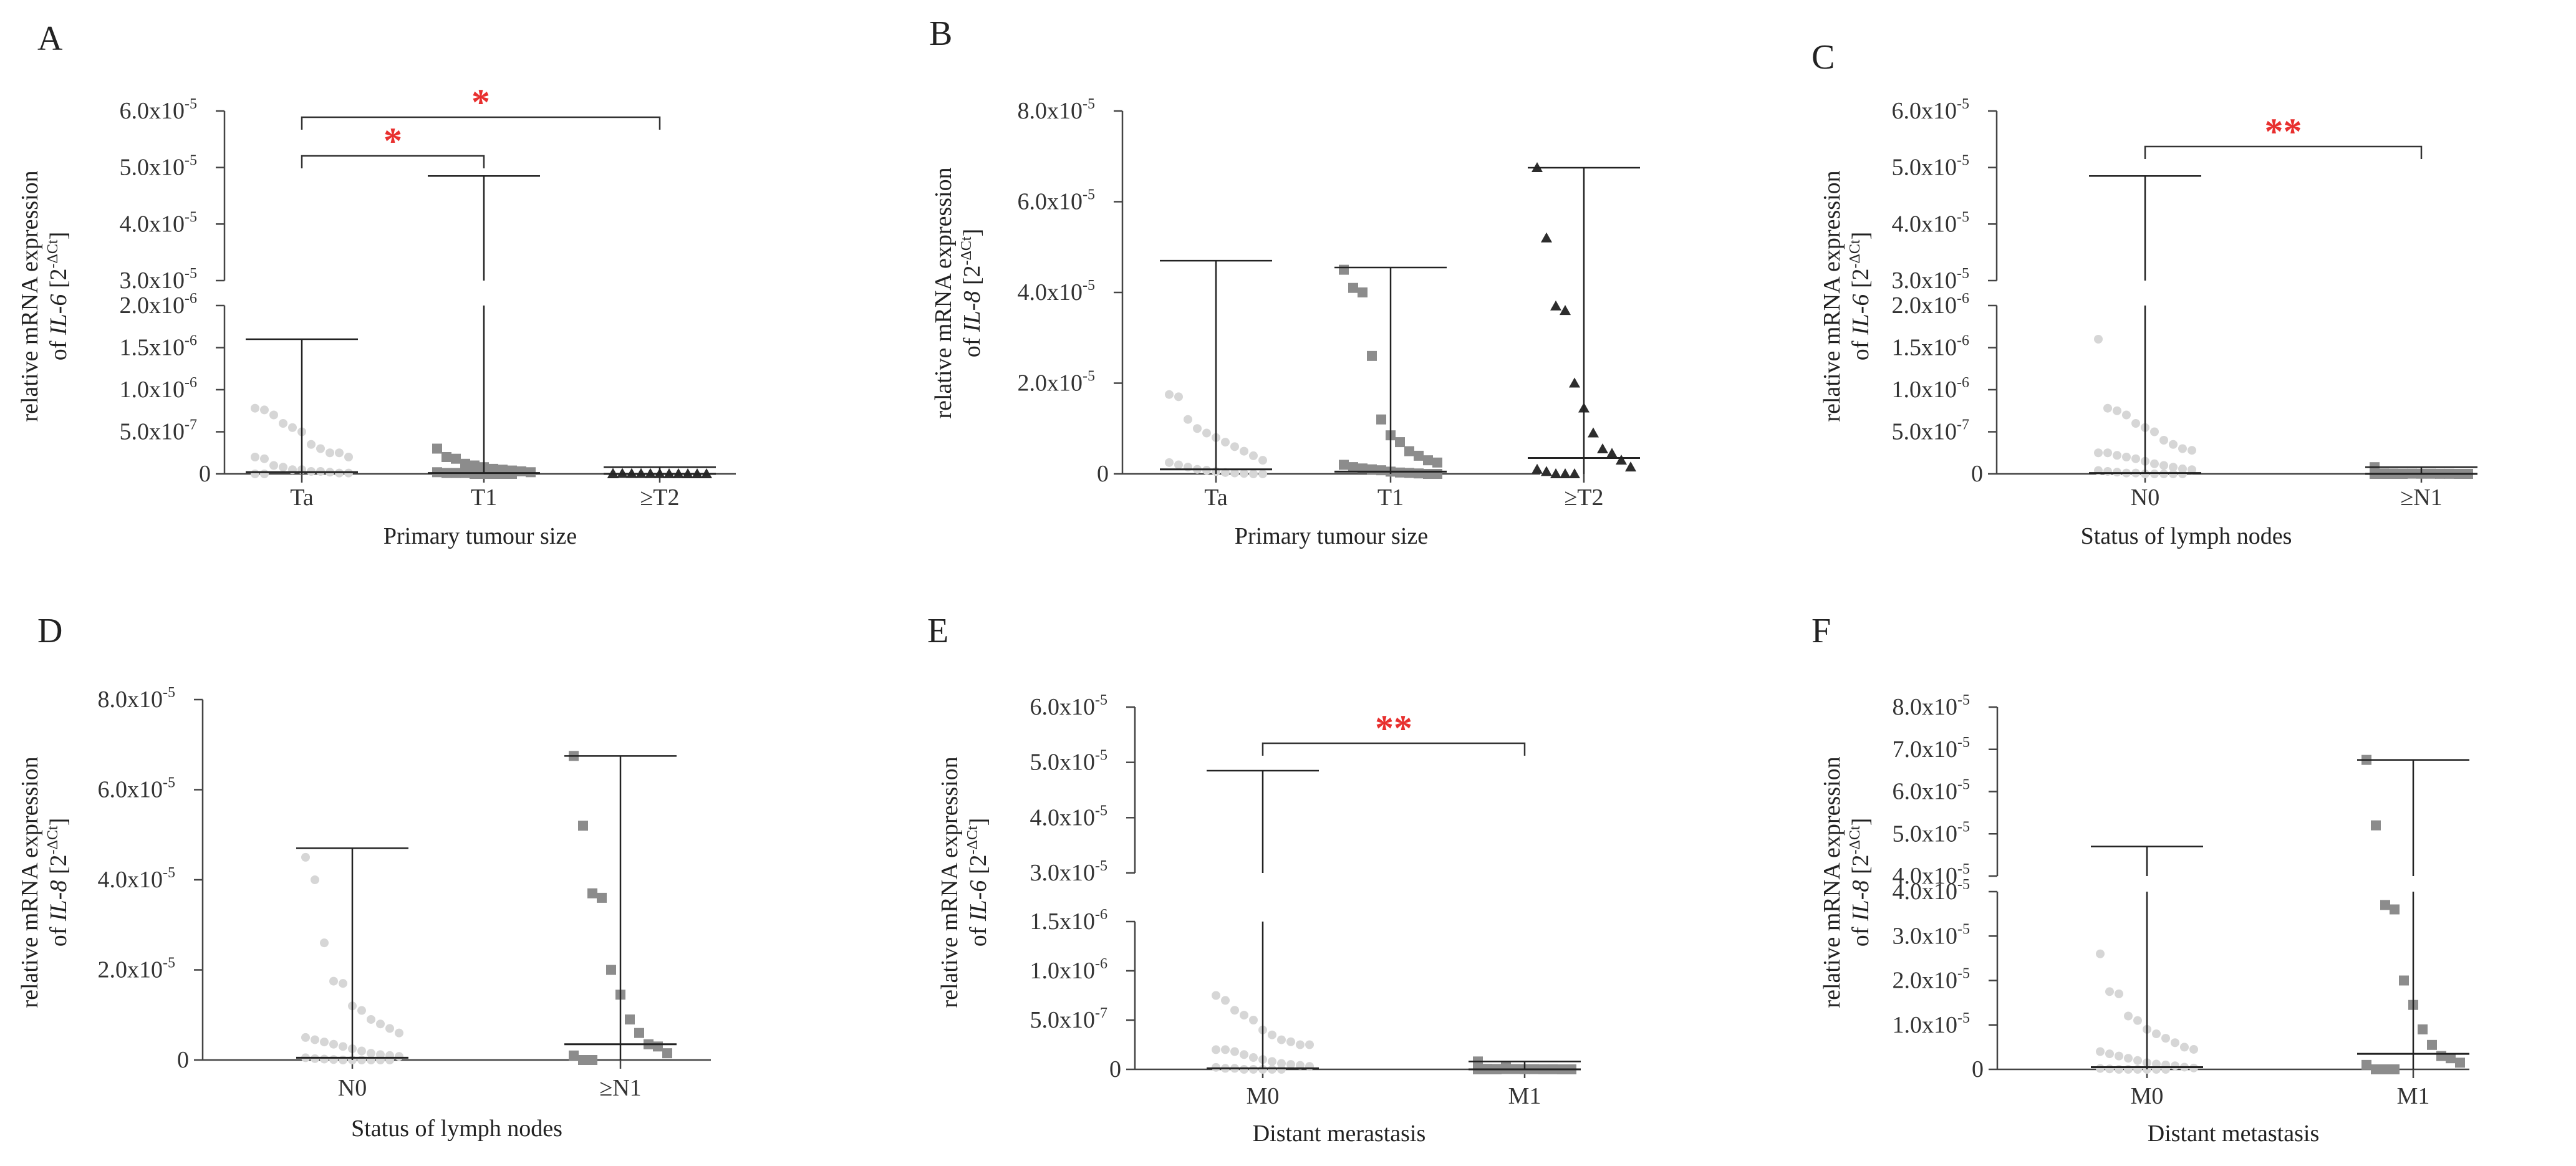 The height and width of the screenshot is (1166, 2576). I want to click on y-axis-label: relative mRNA expression of IL-6 [2-ΔCt], so click(44, 296).